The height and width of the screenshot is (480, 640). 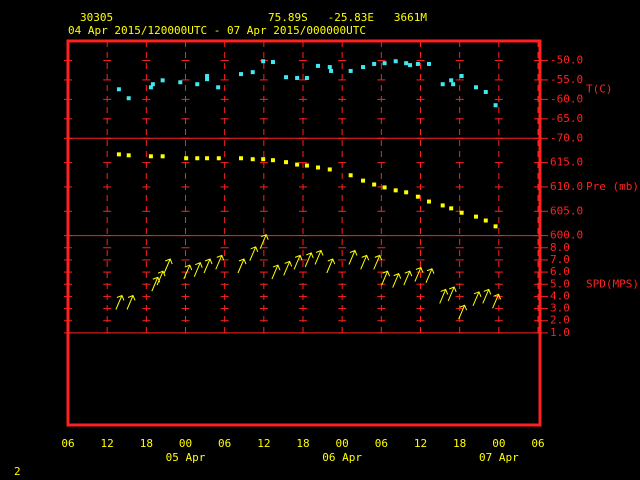 I want to click on y-tick-label: -55.0, so click(x=566, y=79).